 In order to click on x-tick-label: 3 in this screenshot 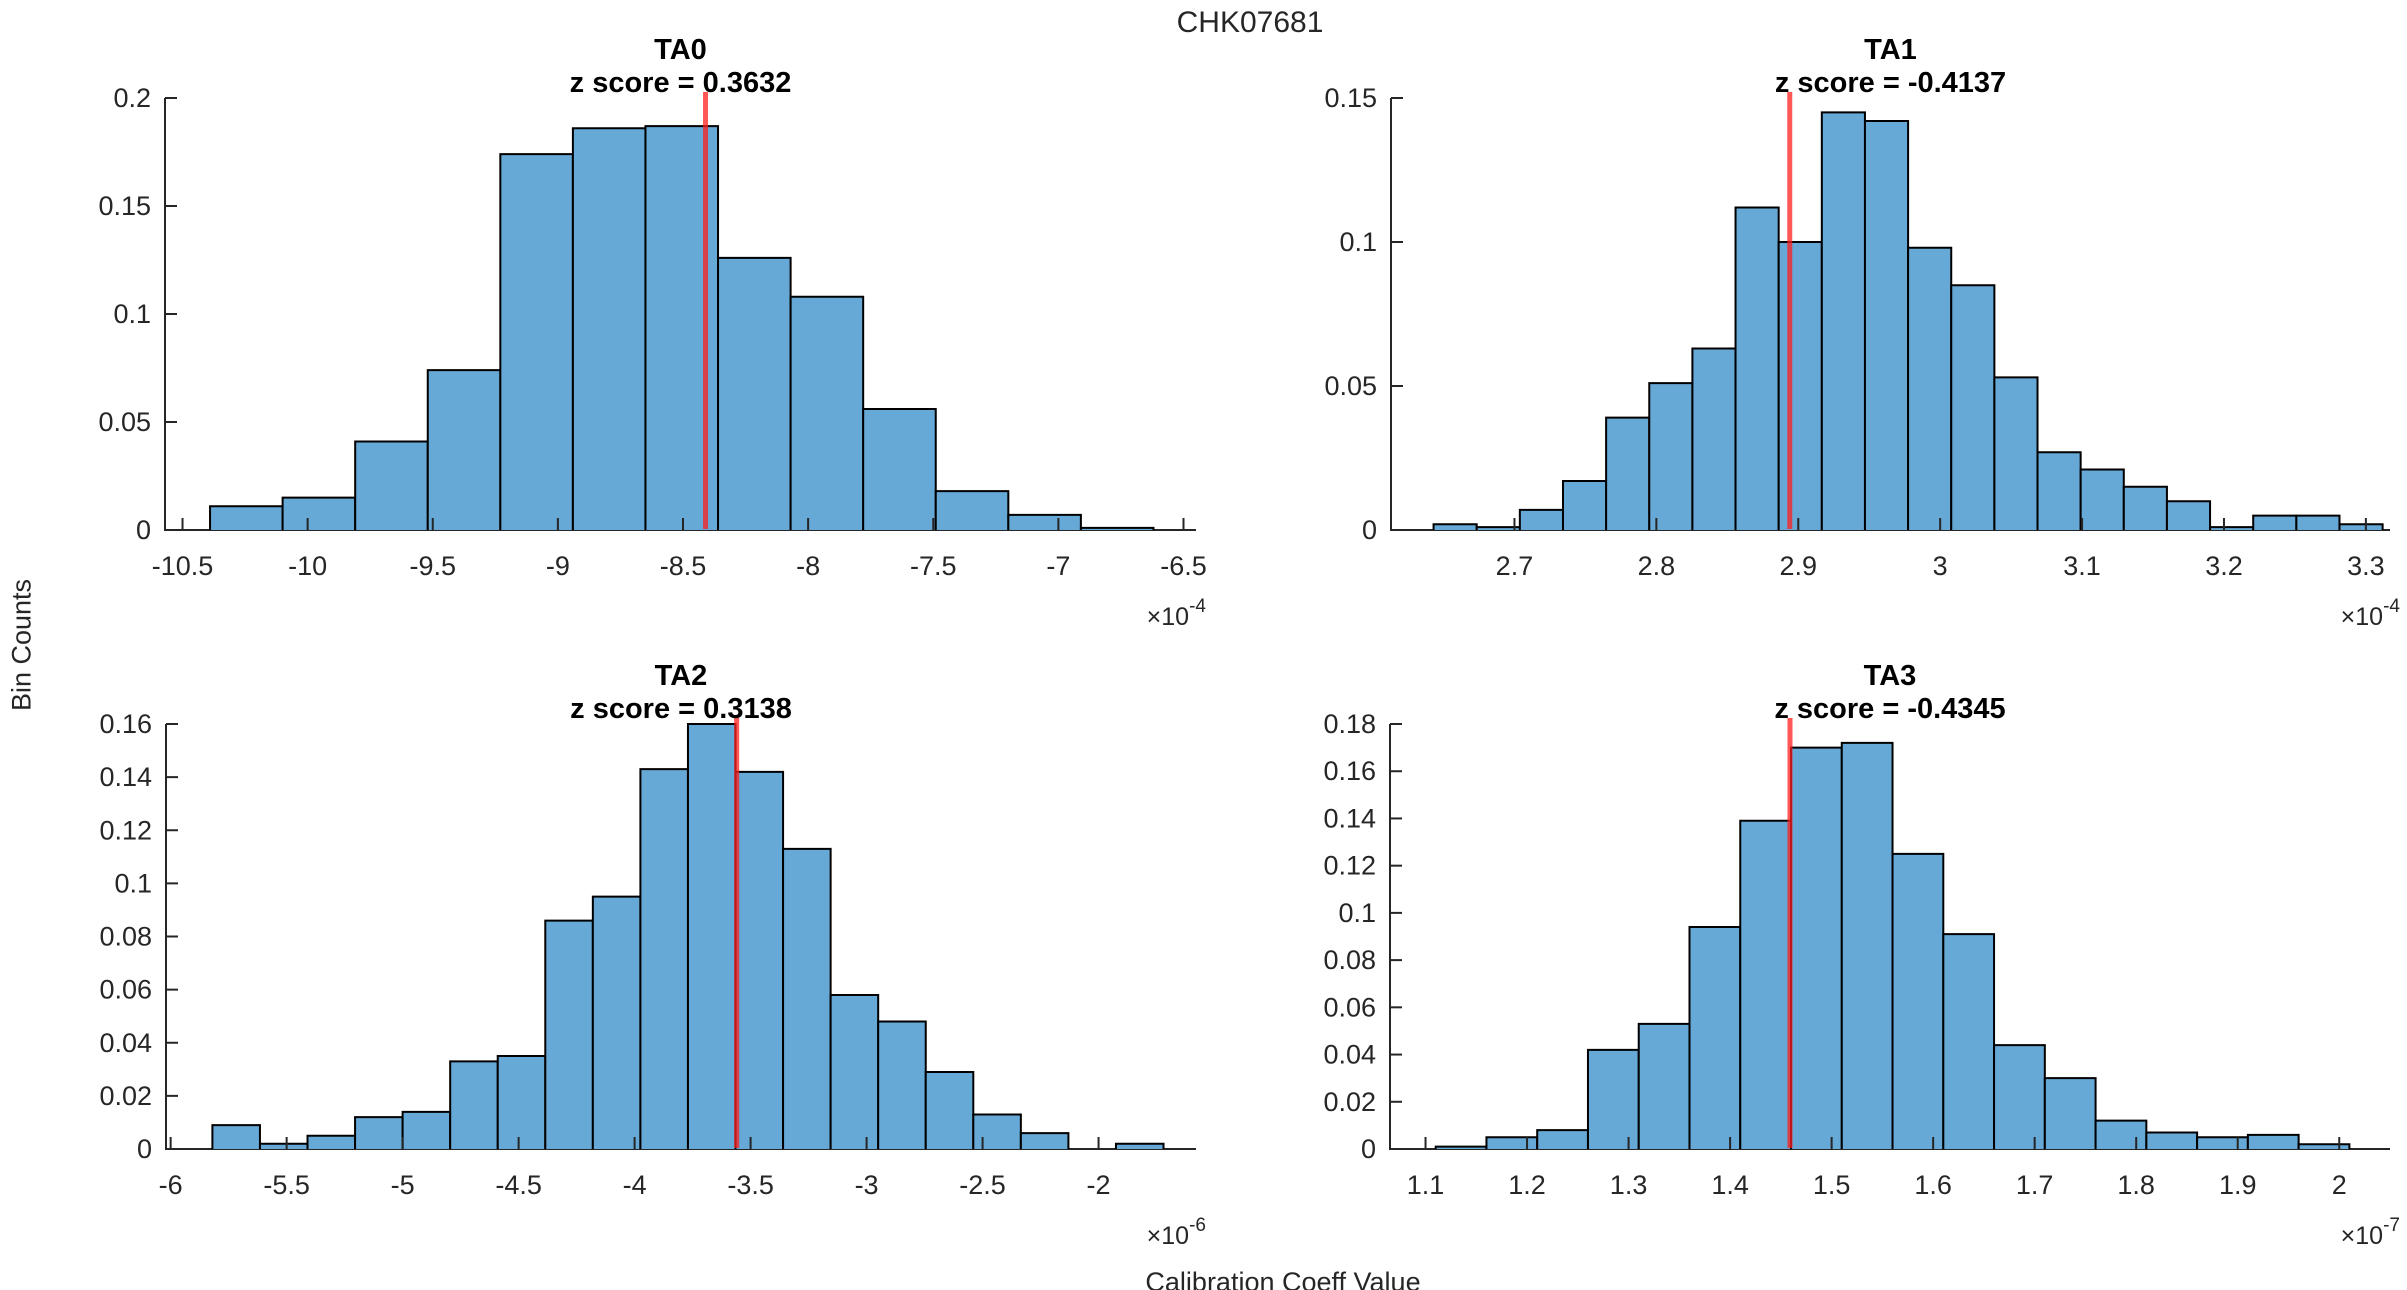, I will do `click(1940, 566)`.